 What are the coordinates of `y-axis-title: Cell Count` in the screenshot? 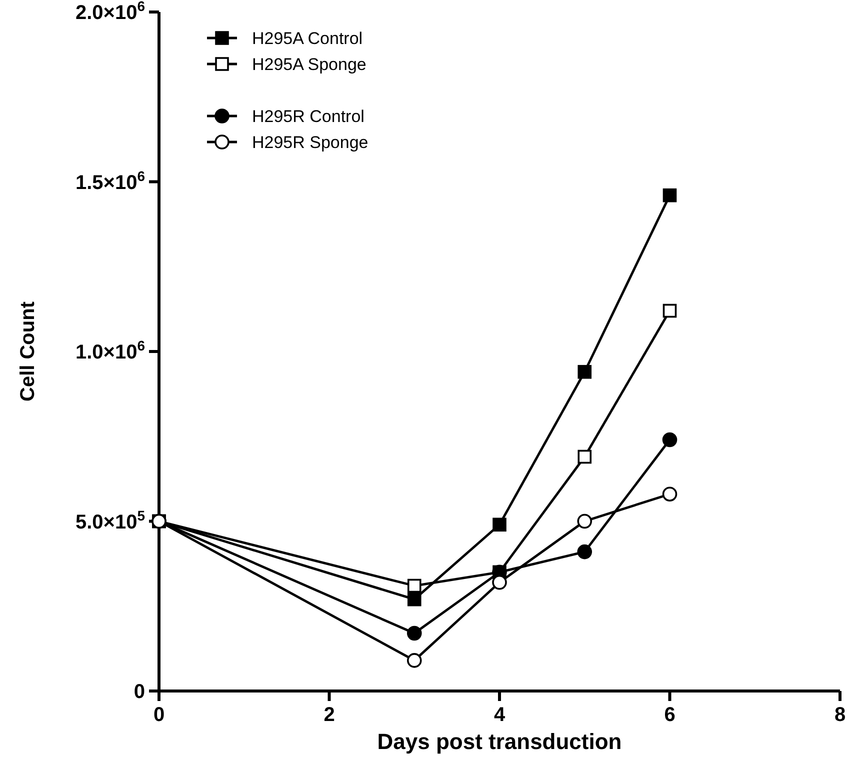 It's located at (28, 351).